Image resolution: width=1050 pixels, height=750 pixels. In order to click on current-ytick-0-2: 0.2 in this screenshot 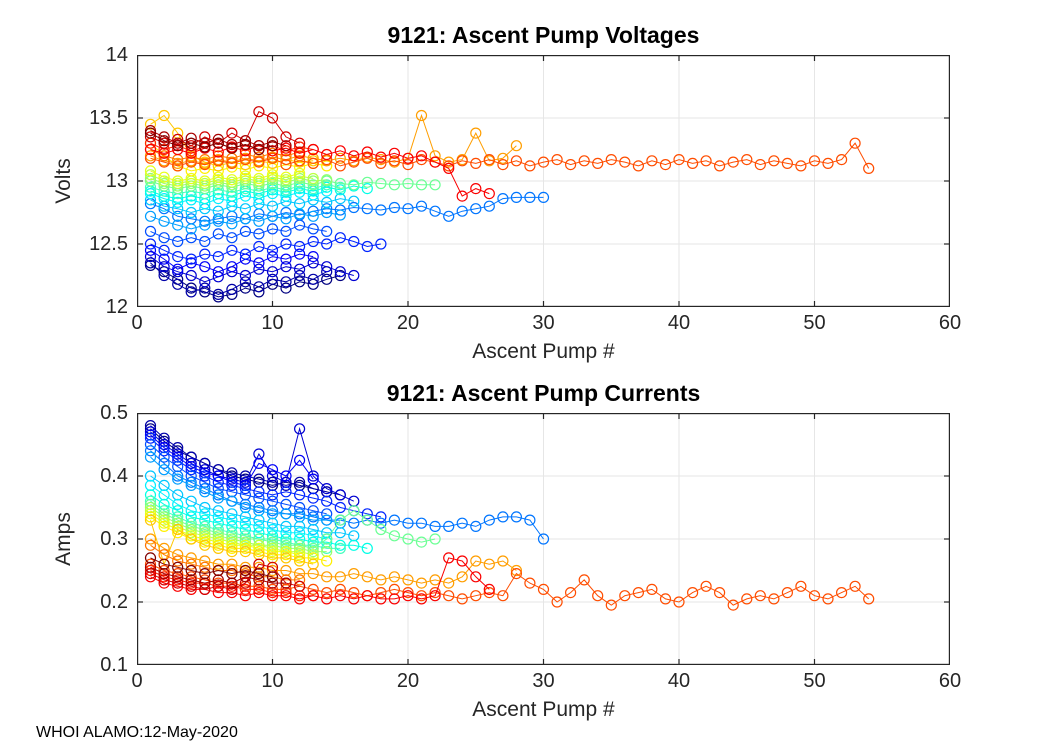, I will do `click(114, 602)`.